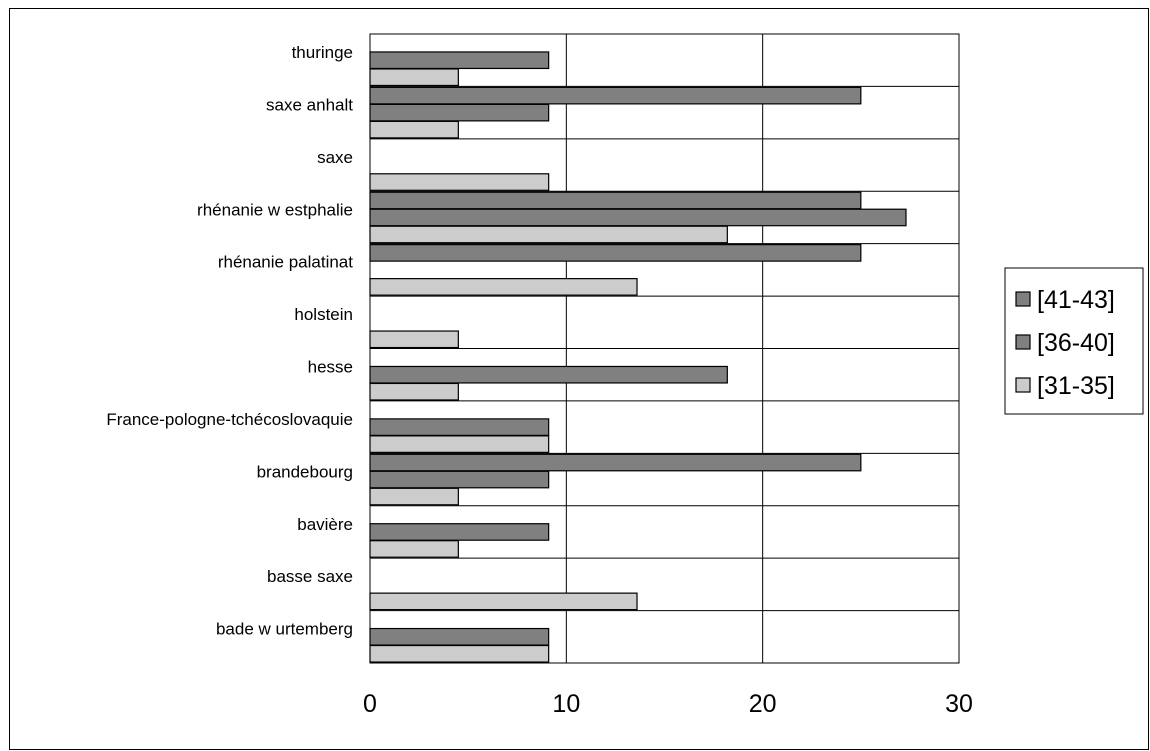 The height and width of the screenshot is (751, 1150). What do you see at coordinates (1076, 300) in the screenshot?
I see `legend-label: [41-43]` at bounding box center [1076, 300].